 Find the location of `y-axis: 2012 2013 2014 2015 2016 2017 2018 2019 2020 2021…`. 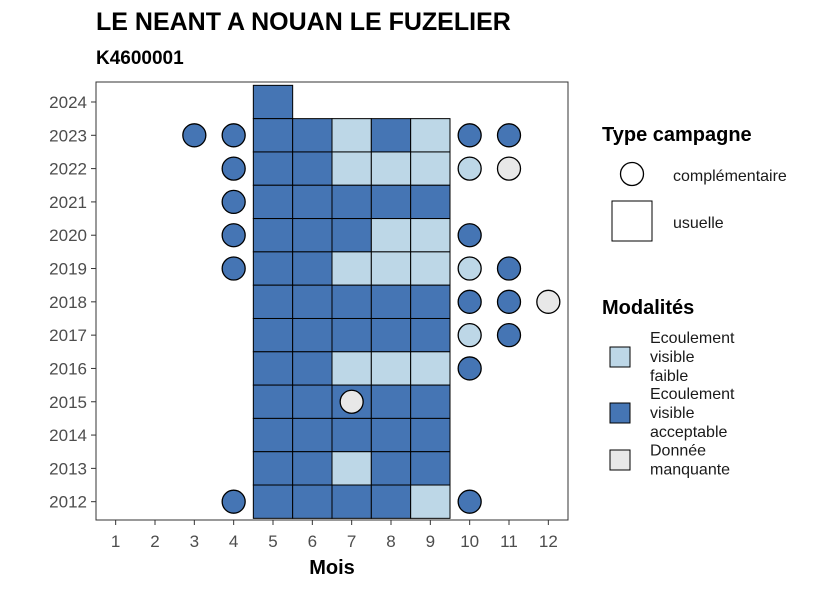

y-axis: 2012 2013 2014 2015 2016 2017 2018 2019 2020 2021… is located at coordinates (72, 302).